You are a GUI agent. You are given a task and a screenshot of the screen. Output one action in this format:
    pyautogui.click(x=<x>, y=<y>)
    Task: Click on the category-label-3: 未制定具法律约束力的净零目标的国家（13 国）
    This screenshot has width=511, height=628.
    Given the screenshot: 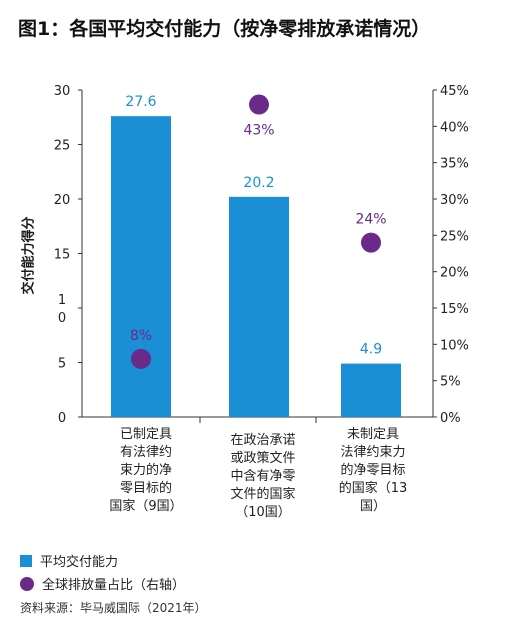 What is the action you would take?
    pyautogui.click(x=373, y=471)
    